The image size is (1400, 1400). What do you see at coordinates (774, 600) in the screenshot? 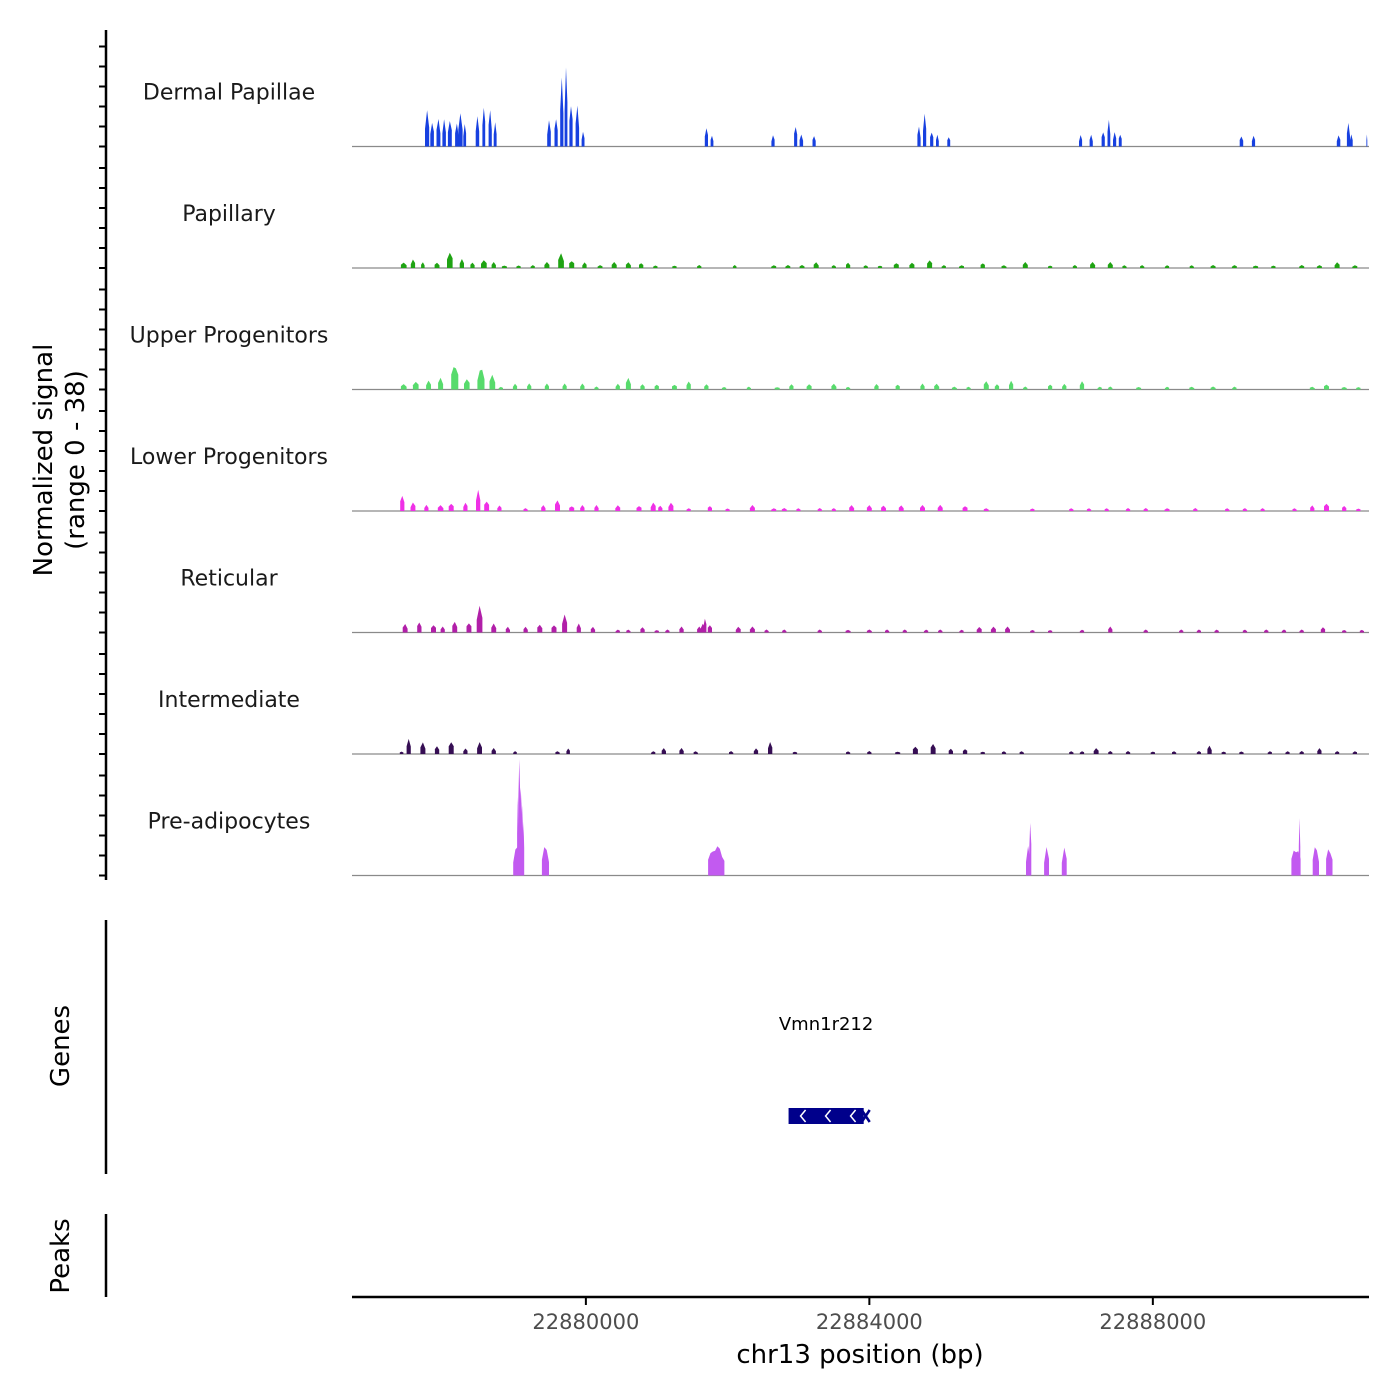
I see `track-reticular: Reticular` at bounding box center [774, 600].